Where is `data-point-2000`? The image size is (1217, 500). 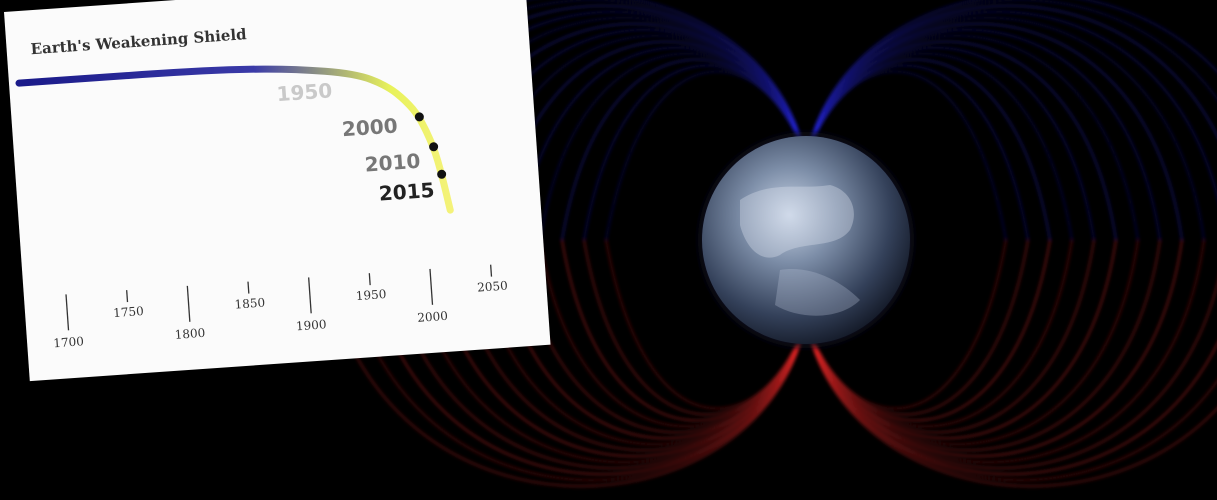 data-point-2000 is located at coordinates (419, 117).